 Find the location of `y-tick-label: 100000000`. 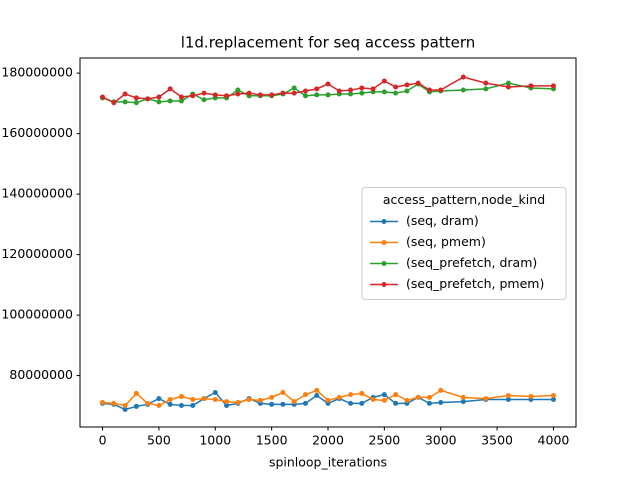

y-tick-label: 100000000 is located at coordinates (37, 314).